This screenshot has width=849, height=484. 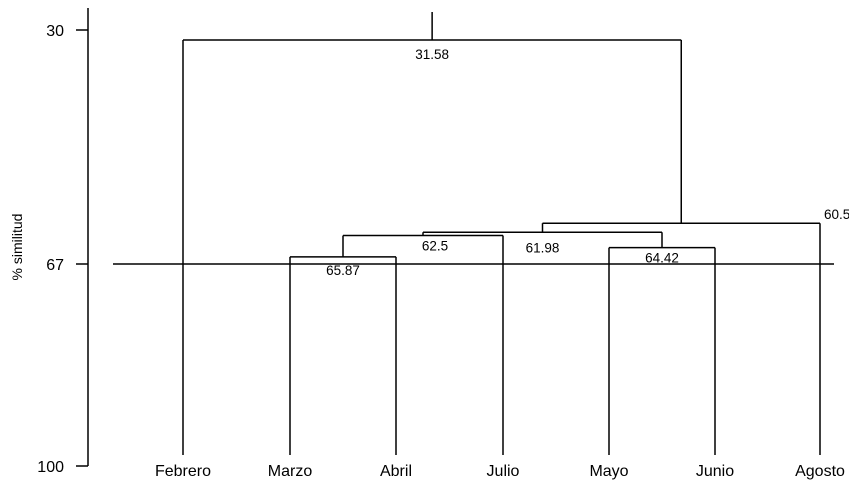 What do you see at coordinates (17, 247) in the screenshot?
I see `y-axis-title: % similitud` at bounding box center [17, 247].